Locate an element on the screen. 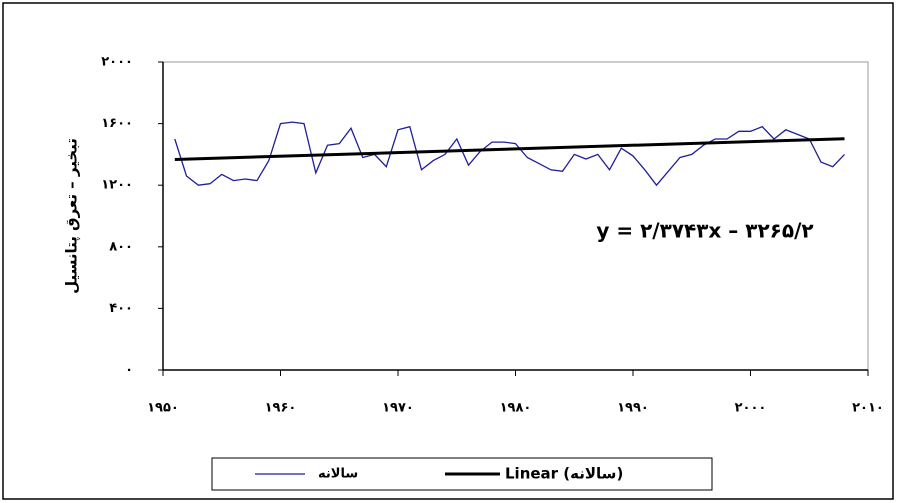 Image resolution: width=897 pixels, height=503 pixels. x-tick-label: ۲۰۱۰ is located at coordinates (868, 408).